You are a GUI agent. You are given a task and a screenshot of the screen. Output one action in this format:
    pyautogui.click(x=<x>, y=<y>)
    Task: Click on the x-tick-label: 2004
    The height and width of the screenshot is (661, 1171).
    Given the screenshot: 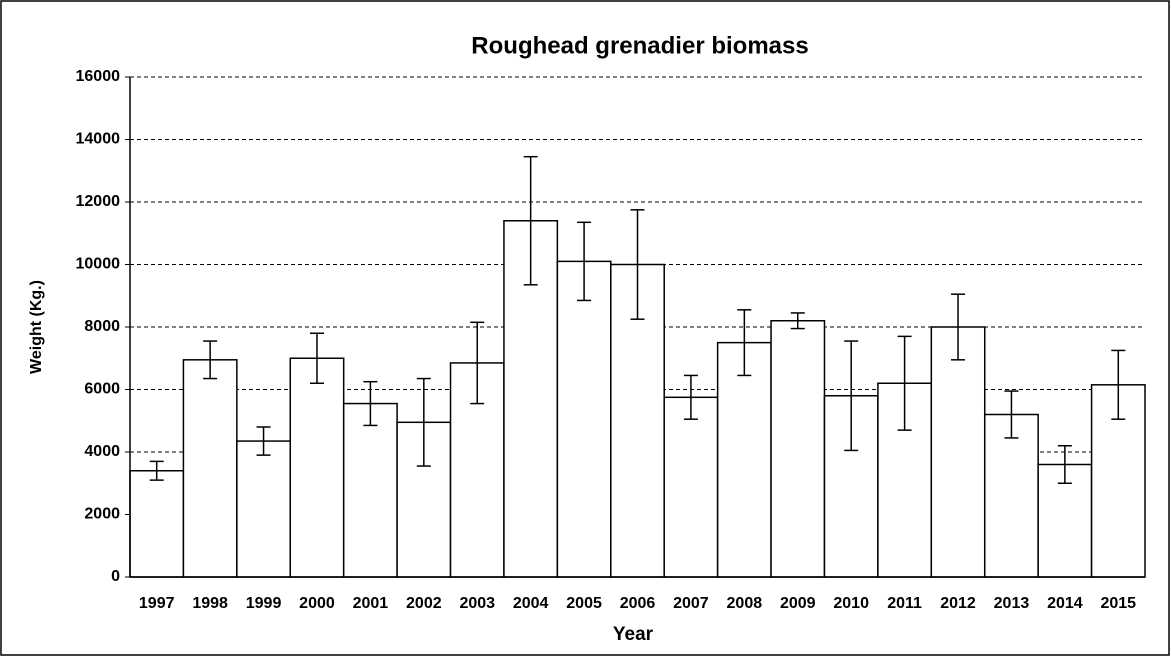 What is the action you would take?
    pyautogui.click(x=531, y=603)
    